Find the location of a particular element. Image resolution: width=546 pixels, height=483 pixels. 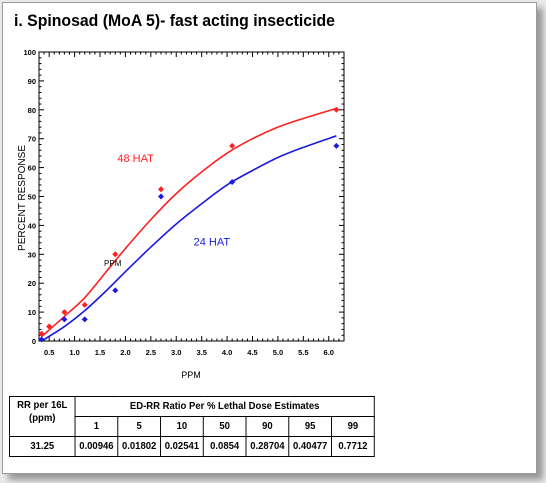

x-tick-label: 1.5 is located at coordinates (100, 352).